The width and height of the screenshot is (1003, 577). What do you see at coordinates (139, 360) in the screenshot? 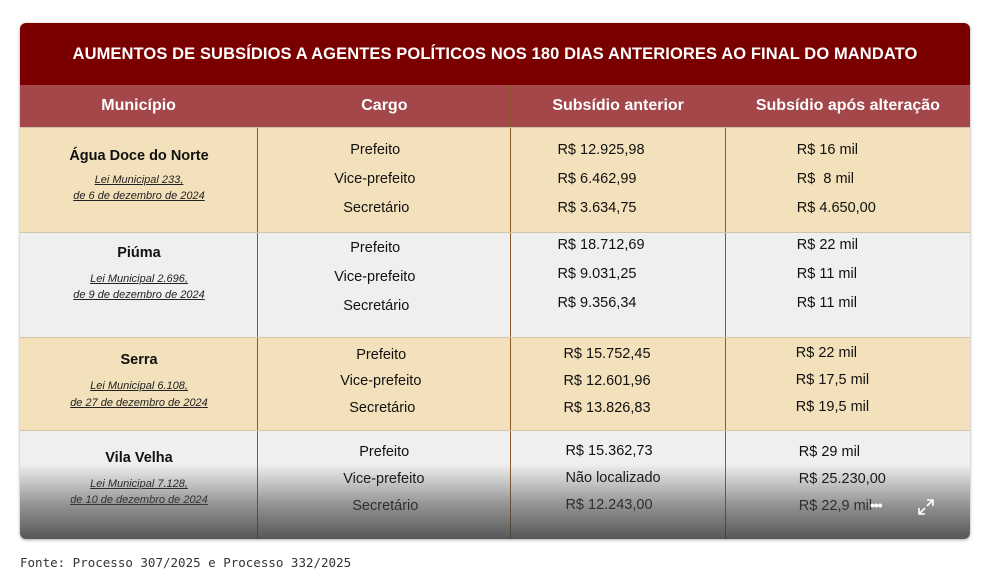
I see `municipio-name: Serra` at bounding box center [139, 360].